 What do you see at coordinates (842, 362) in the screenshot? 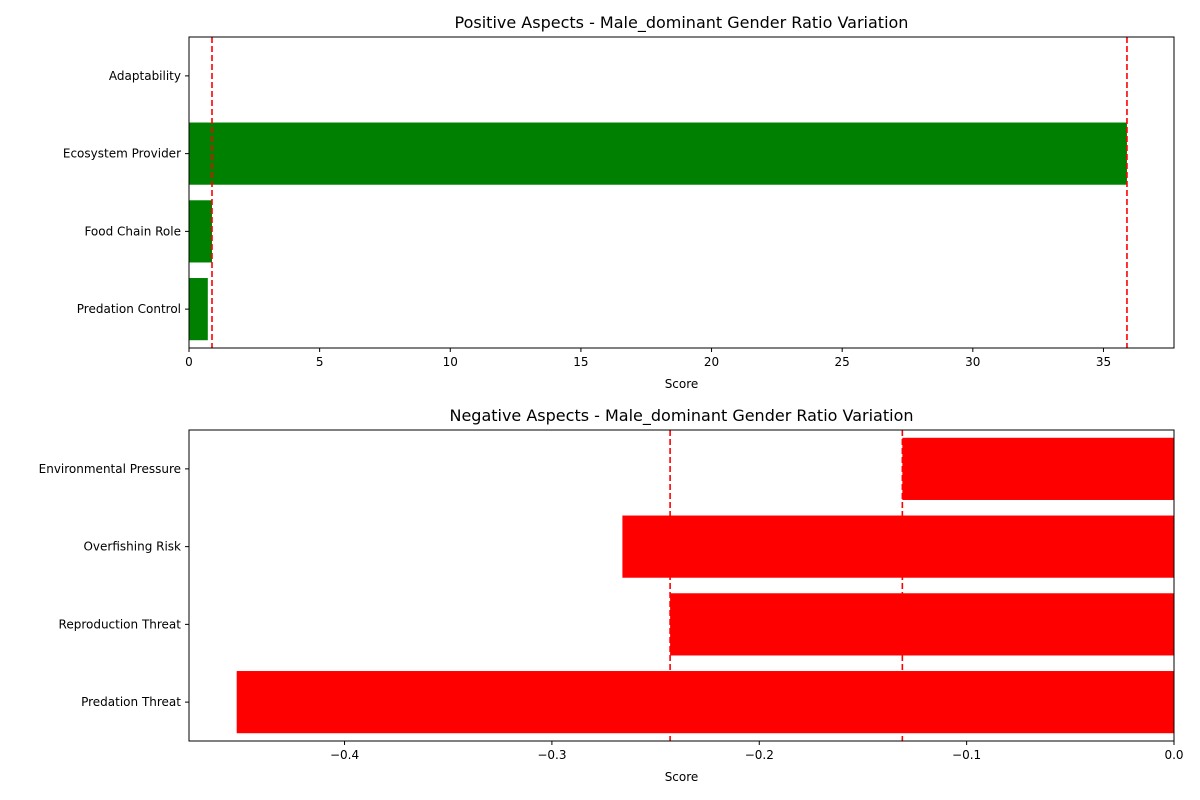
I see `x-tick-label: 25` at bounding box center [842, 362].